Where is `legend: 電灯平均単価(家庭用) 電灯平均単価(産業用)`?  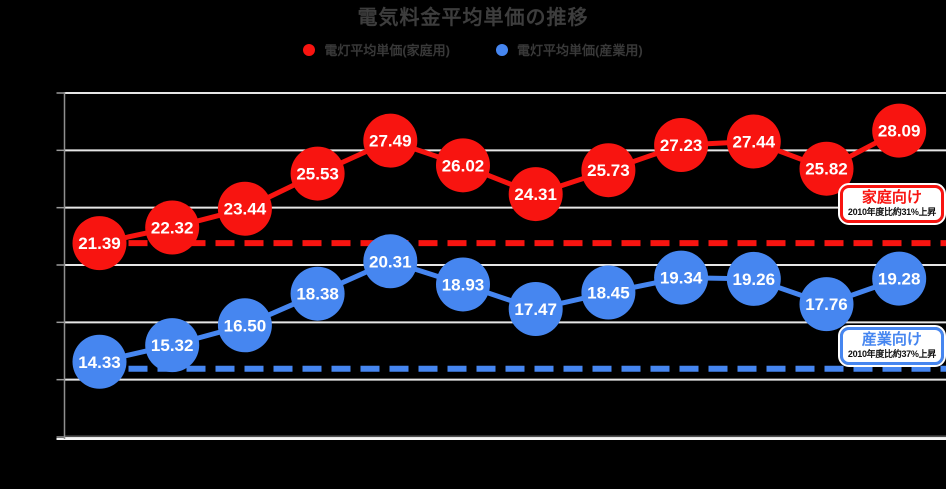 legend: 電灯平均単価(家庭用) 電灯平均単価(産業用) is located at coordinates (473, 49).